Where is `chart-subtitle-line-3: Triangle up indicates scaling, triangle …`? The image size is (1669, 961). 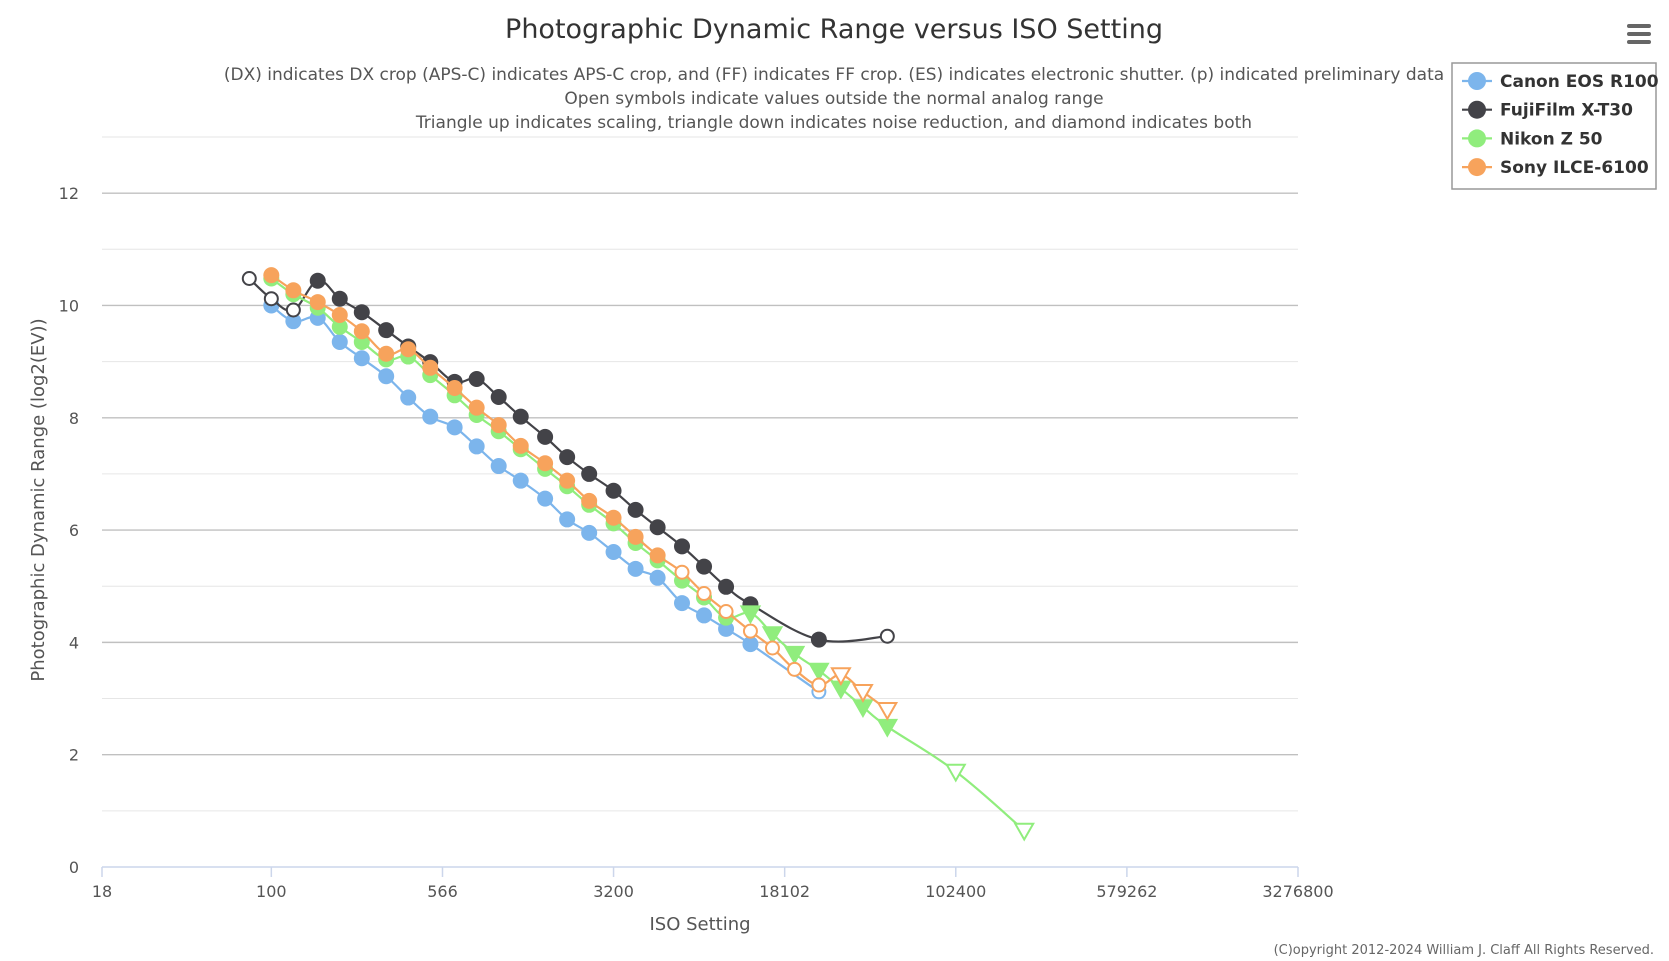 chart-subtitle-line-3: Triangle up indicates scaling, triangle … is located at coordinates (833, 123).